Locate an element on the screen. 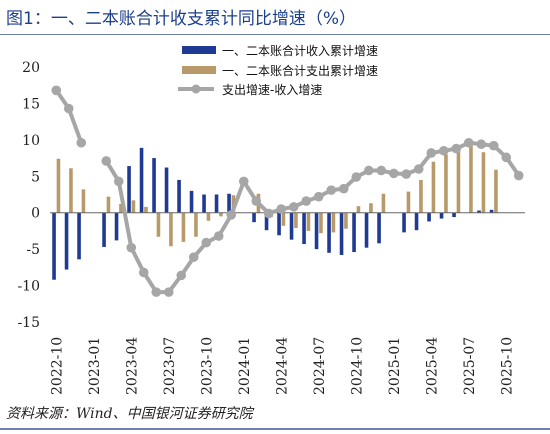 Image resolution: width=550 pixels, height=434 pixels. x-tick-label: 2025-10 is located at coordinates (507, 366).